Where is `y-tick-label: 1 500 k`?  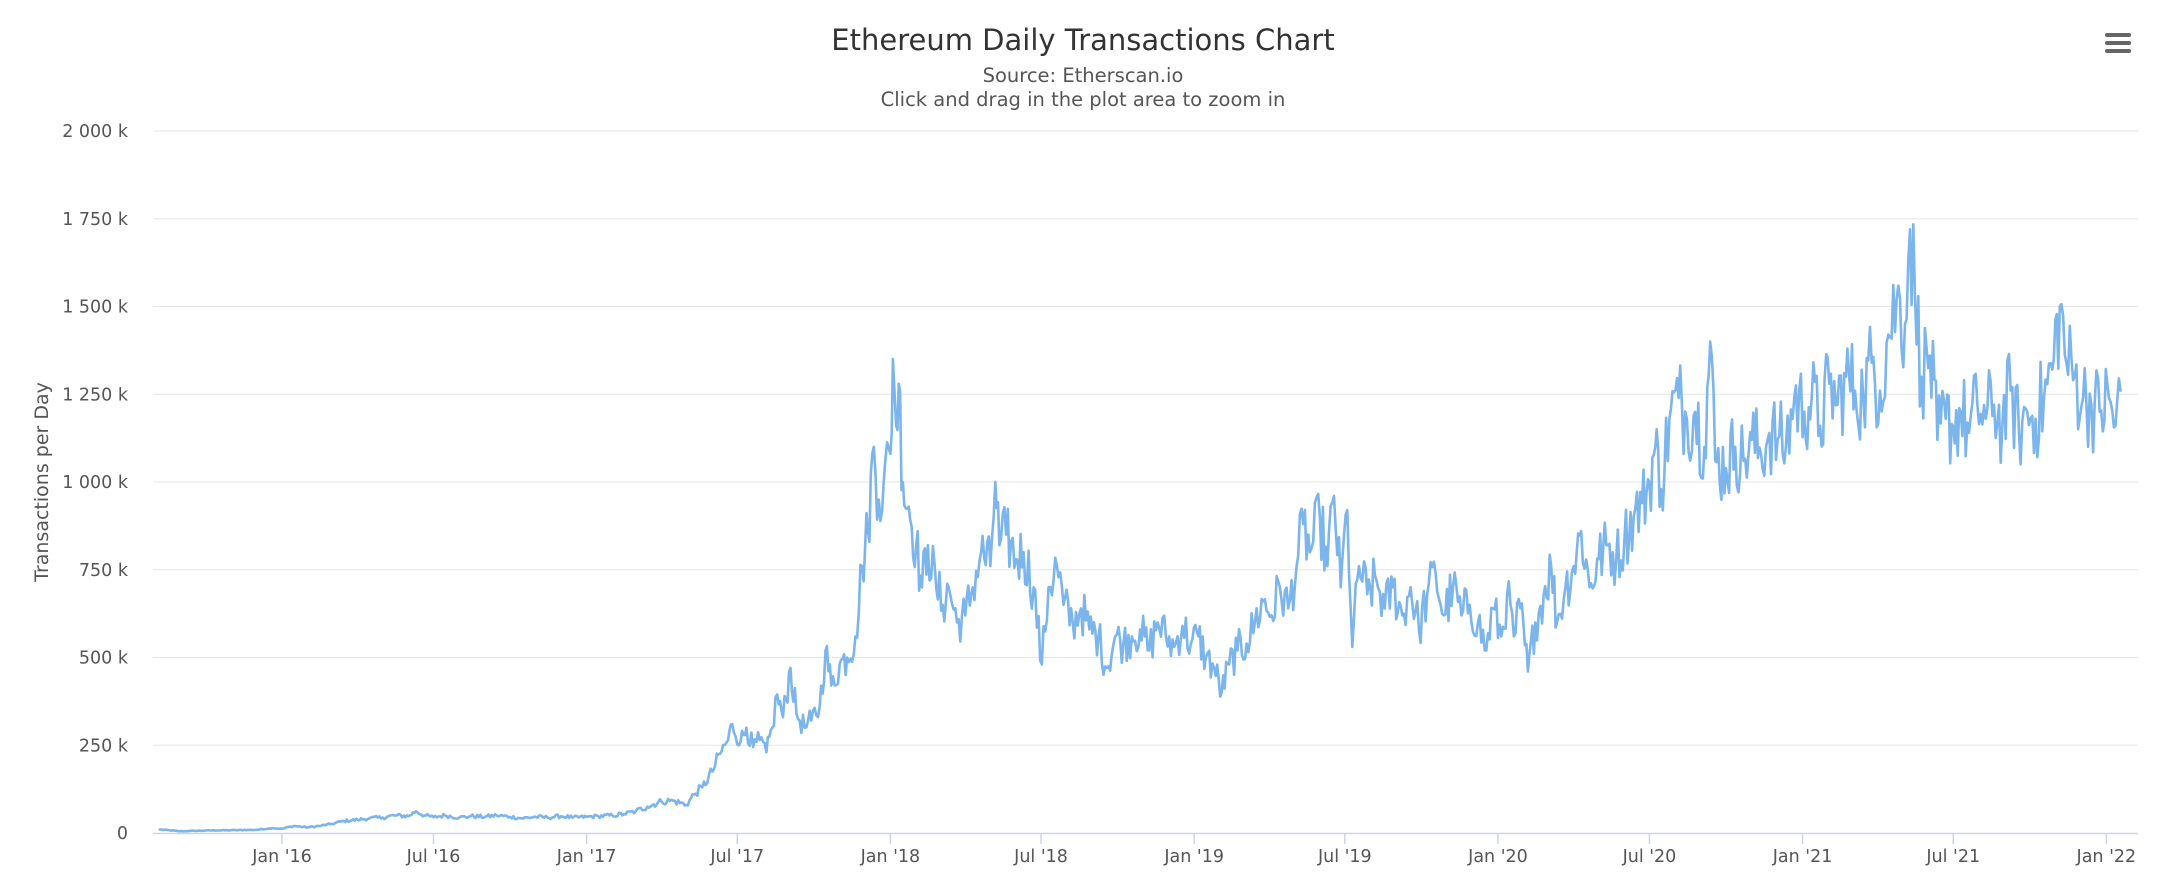 y-tick-label: 1 500 k is located at coordinates (95, 308).